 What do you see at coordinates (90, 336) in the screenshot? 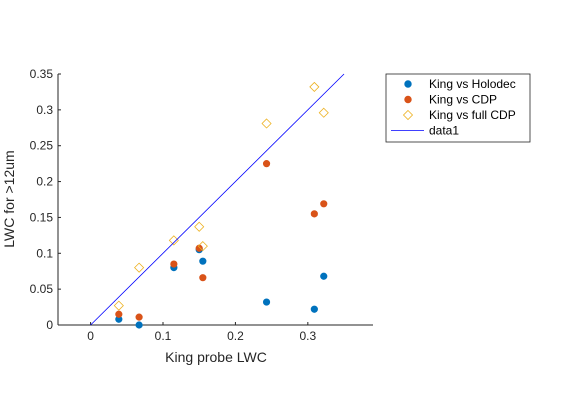
I see `x-tick-label: 0` at bounding box center [90, 336].